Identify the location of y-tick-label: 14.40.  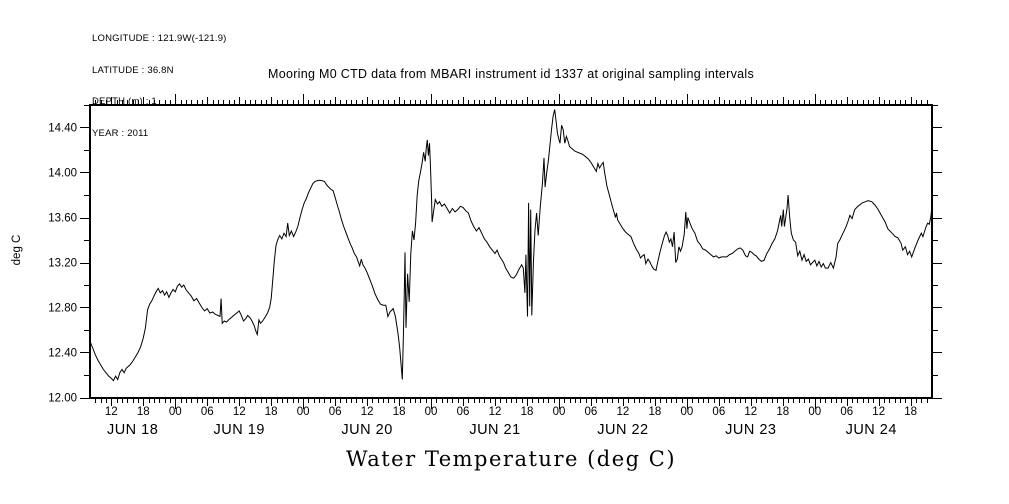
(62, 129).